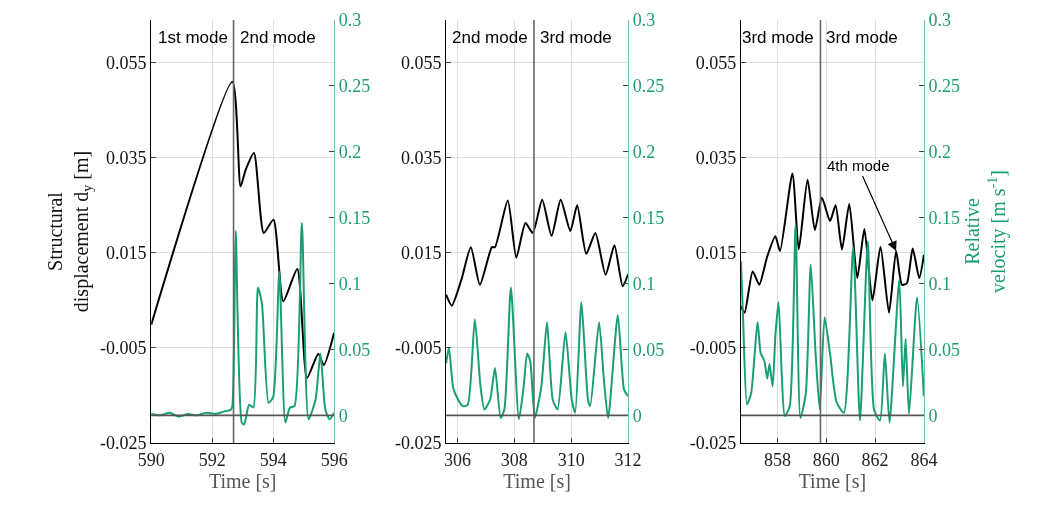 The image size is (1043, 509). Describe the element at coordinates (212, 459) in the screenshot. I see `x-tick-label: 592` at that location.